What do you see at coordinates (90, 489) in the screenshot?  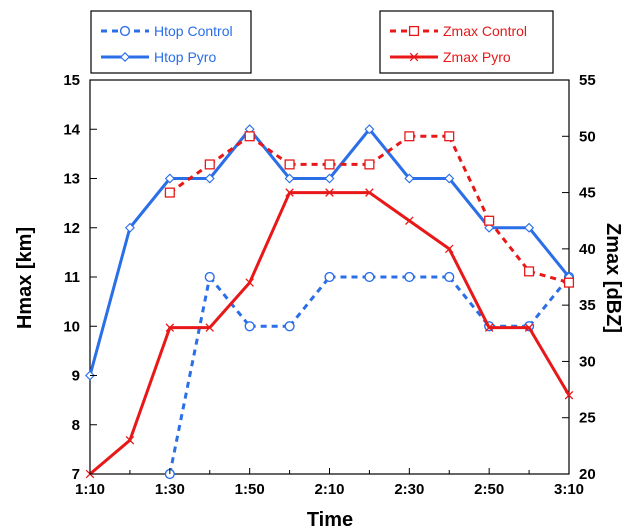 I see `x-tick-label: 1:10` at bounding box center [90, 489].